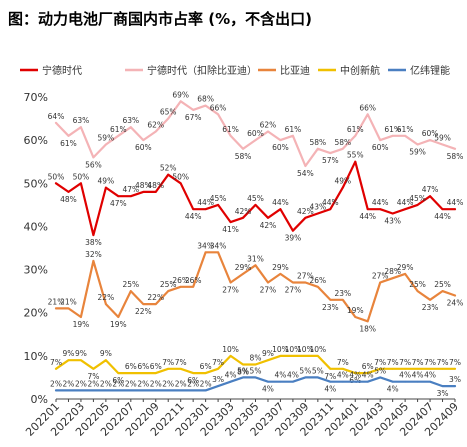 The height and width of the screenshot is (447, 467). What do you see at coordinates (106, 181) in the screenshot?
I see `data-label: 49%` at bounding box center [106, 181].